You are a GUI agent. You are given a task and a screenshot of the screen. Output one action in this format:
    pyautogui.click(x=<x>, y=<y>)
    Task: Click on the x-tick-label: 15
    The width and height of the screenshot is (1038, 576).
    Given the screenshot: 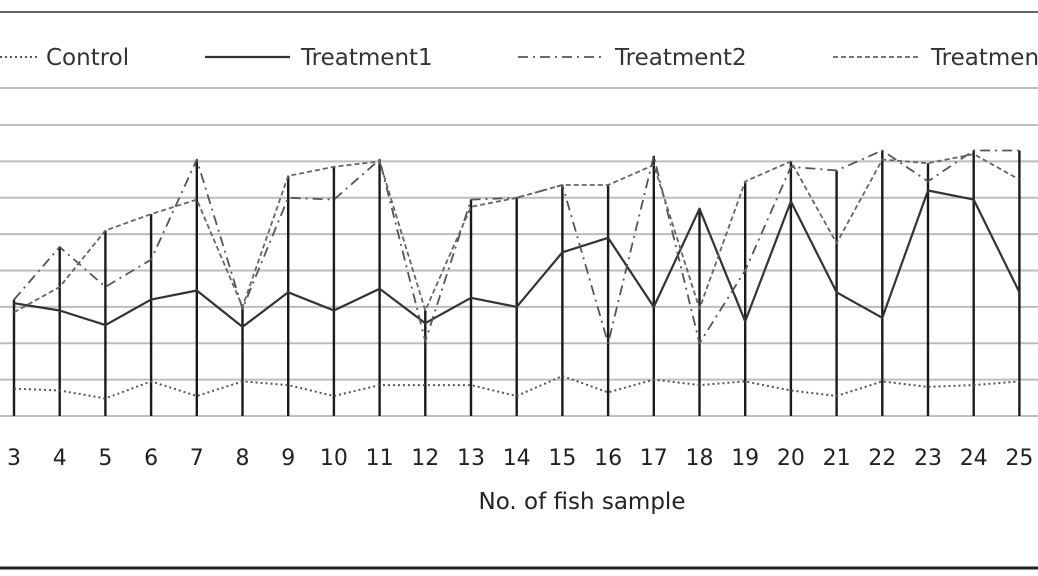 What is the action you would take?
    pyautogui.click(x=562, y=458)
    